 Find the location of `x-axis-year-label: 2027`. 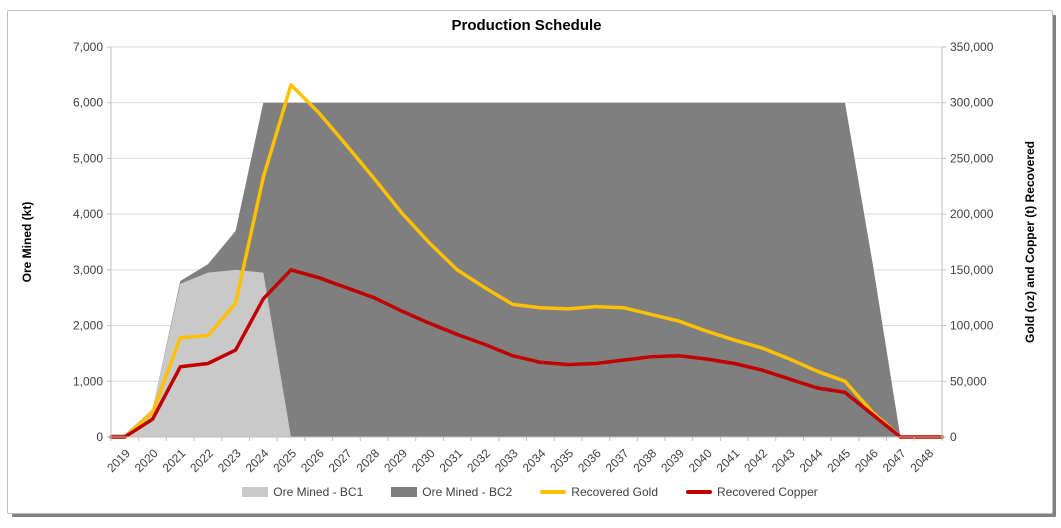

x-axis-year-label: 2027 is located at coordinates (340, 460).